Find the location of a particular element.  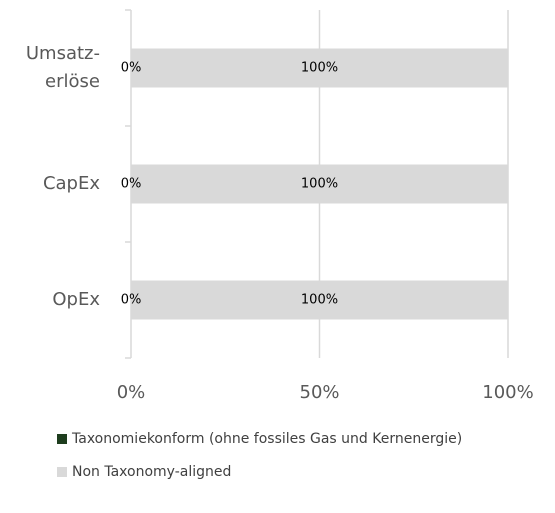

category-label: CapEx is located at coordinates (71, 183).